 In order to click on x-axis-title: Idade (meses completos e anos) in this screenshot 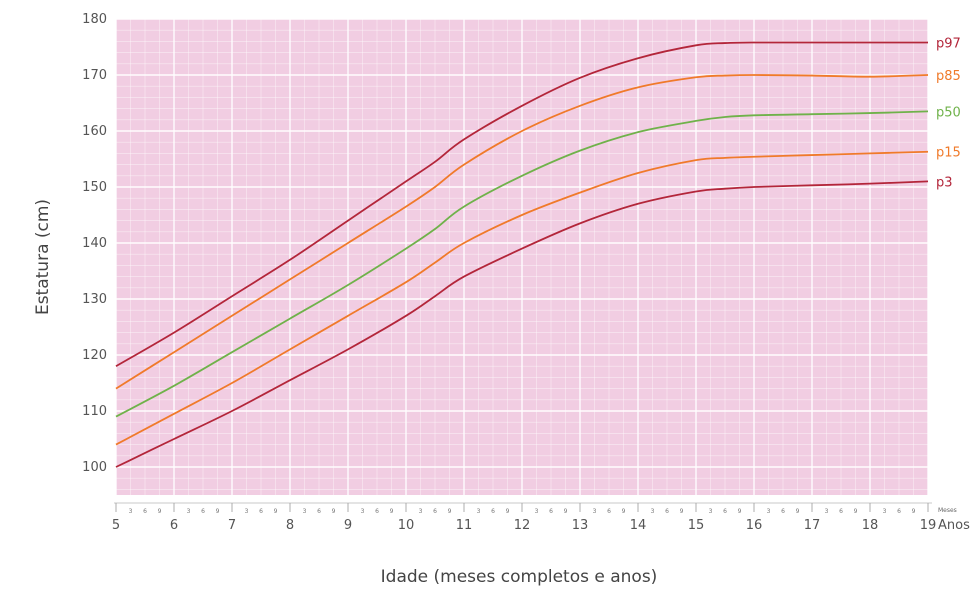, I will do `click(519, 577)`.